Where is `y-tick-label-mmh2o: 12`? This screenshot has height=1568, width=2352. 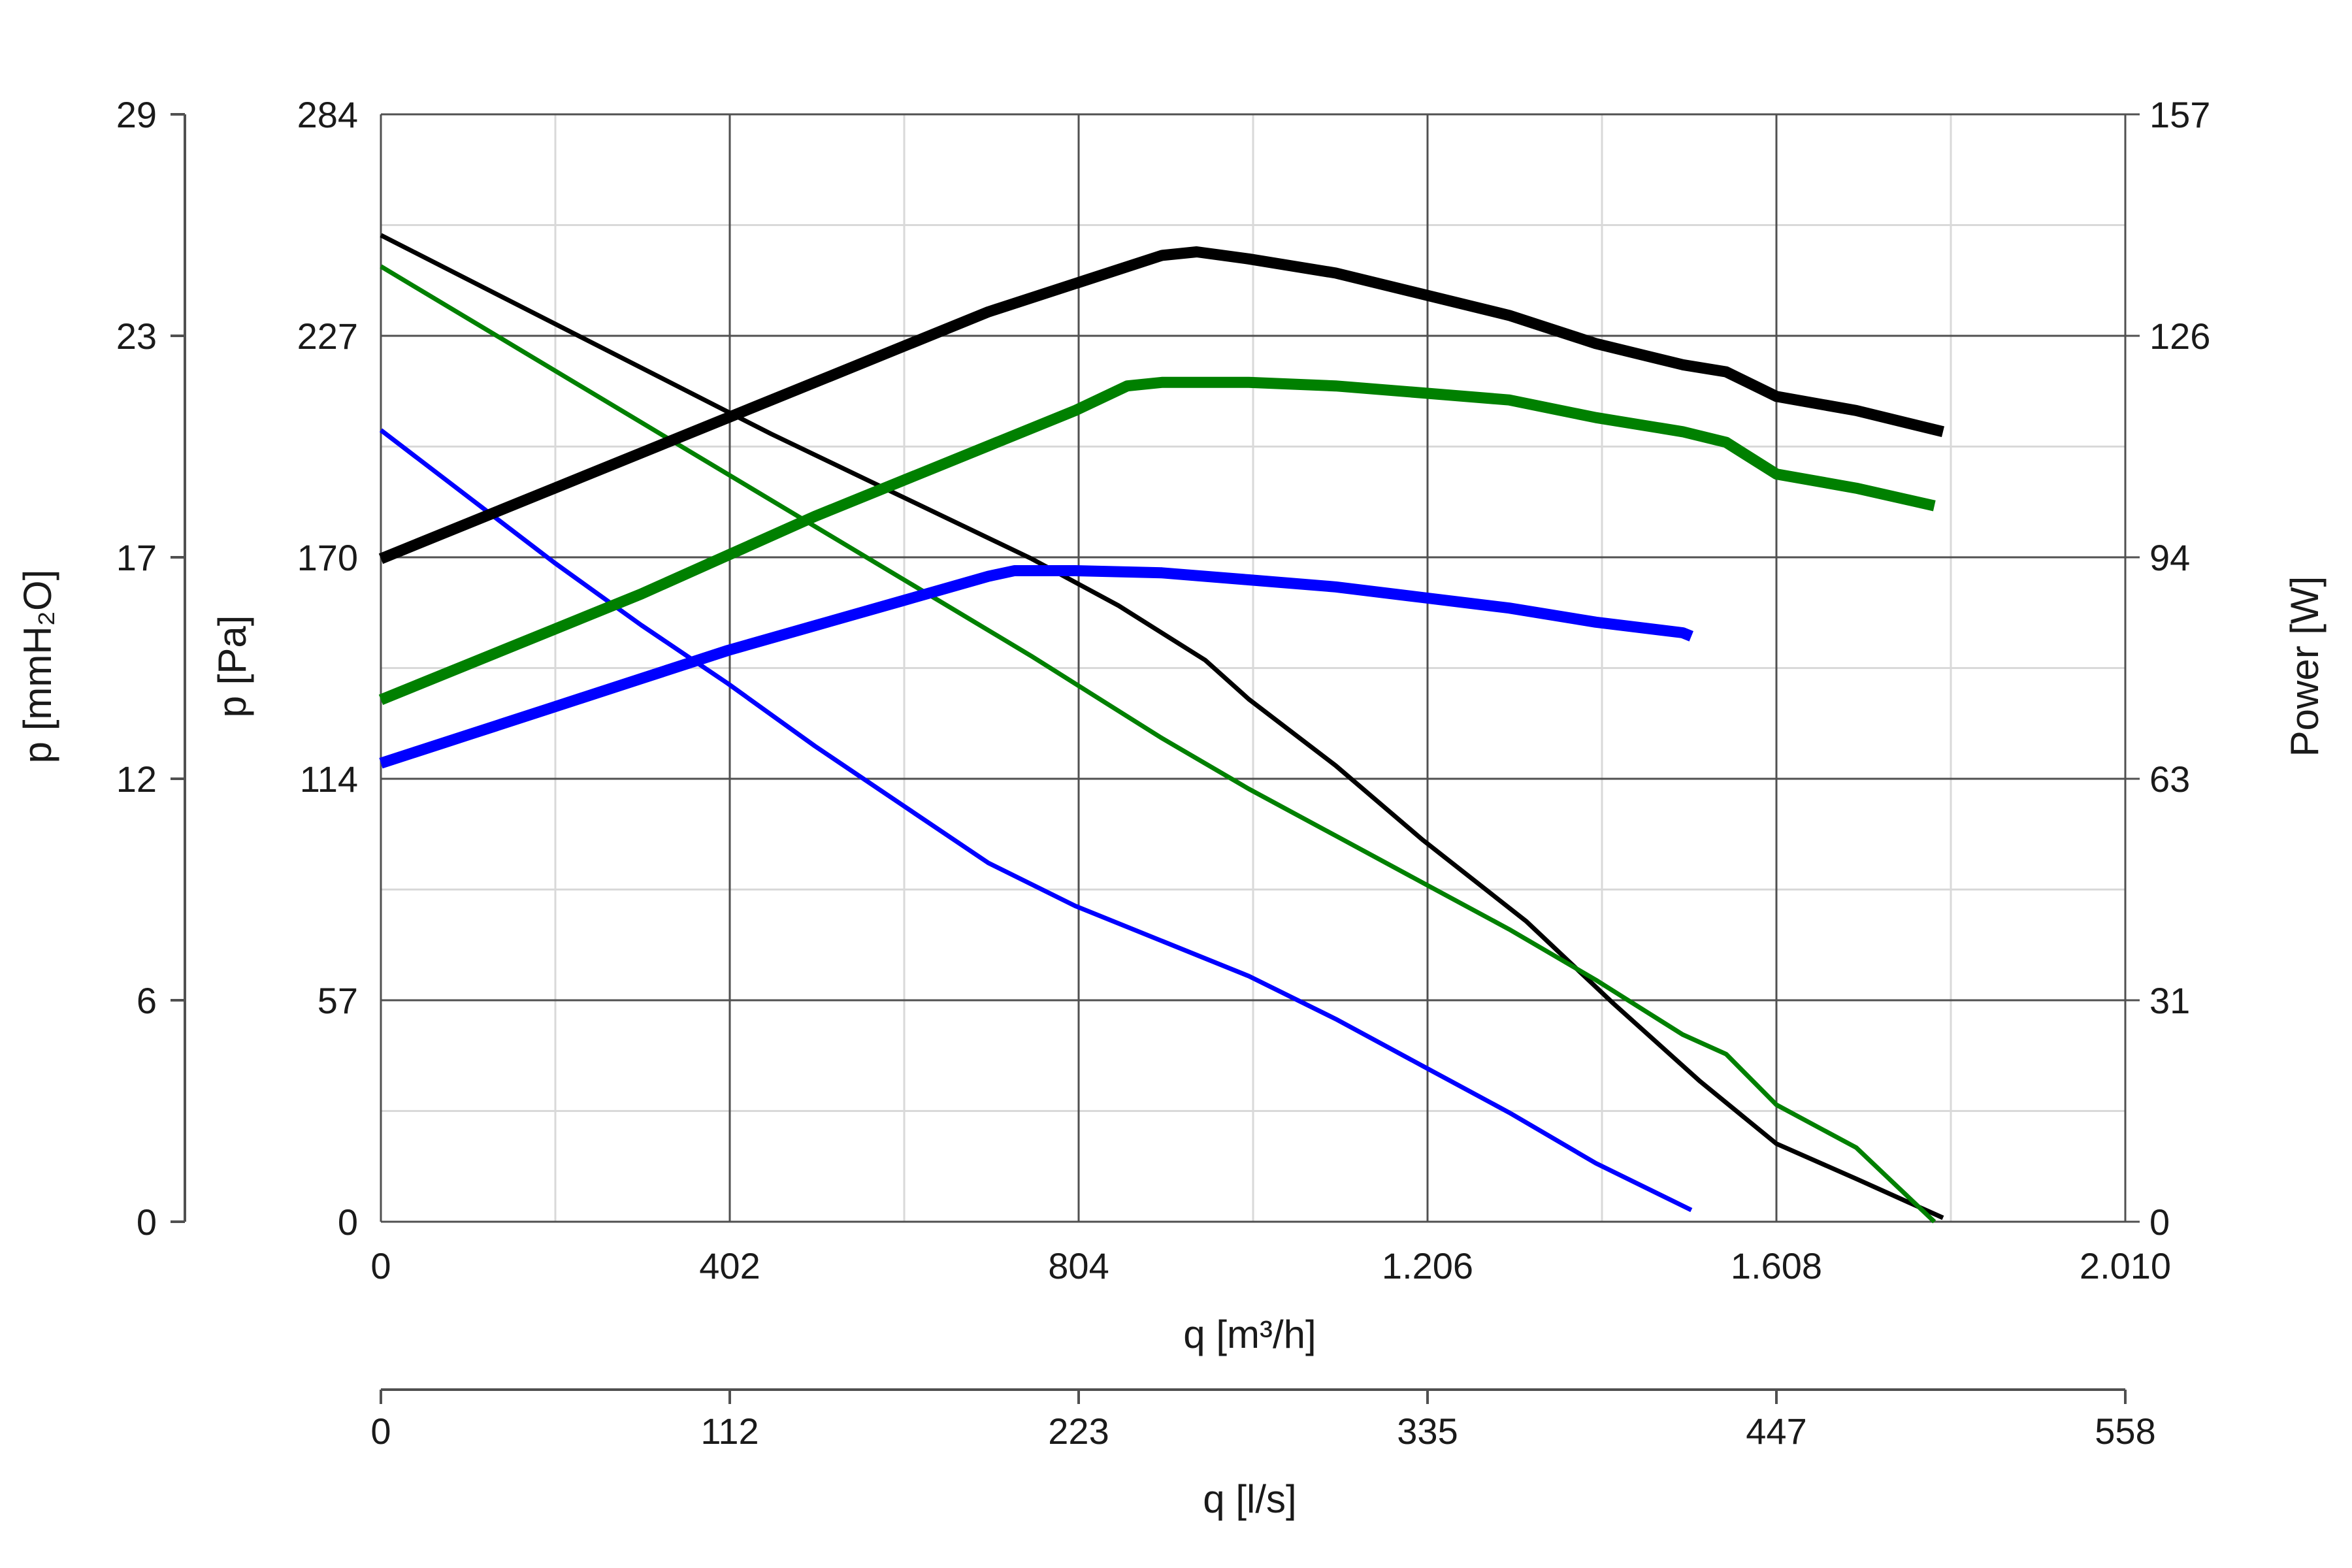
y-tick-label-mmh2o: 12 is located at coordinates (136, 779).